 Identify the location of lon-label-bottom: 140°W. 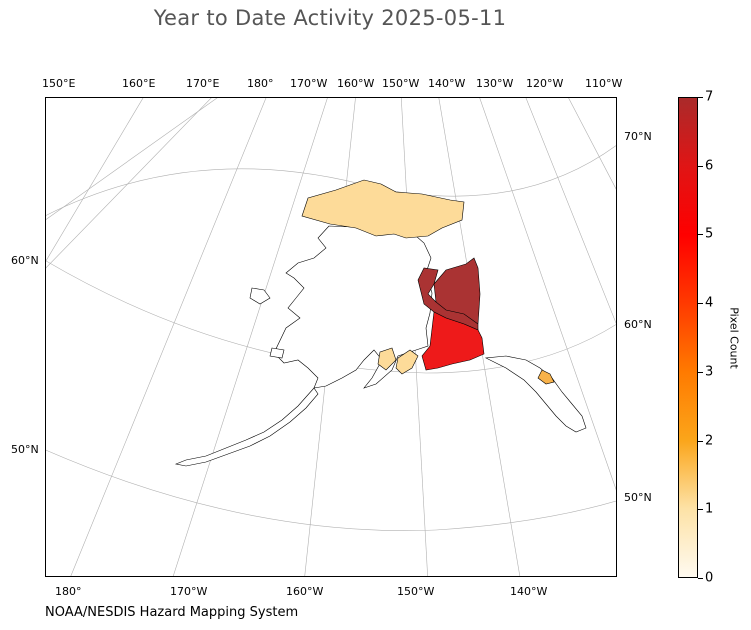
(529, 591).